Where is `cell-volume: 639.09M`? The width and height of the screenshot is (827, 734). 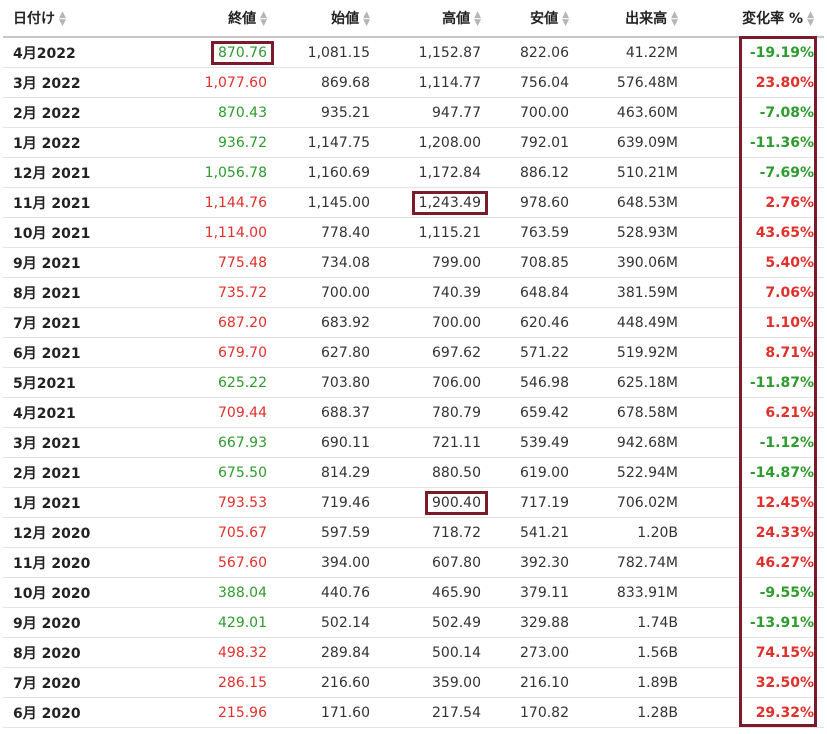 cell-volume: 639.09M is located at coordinates (633, 142).